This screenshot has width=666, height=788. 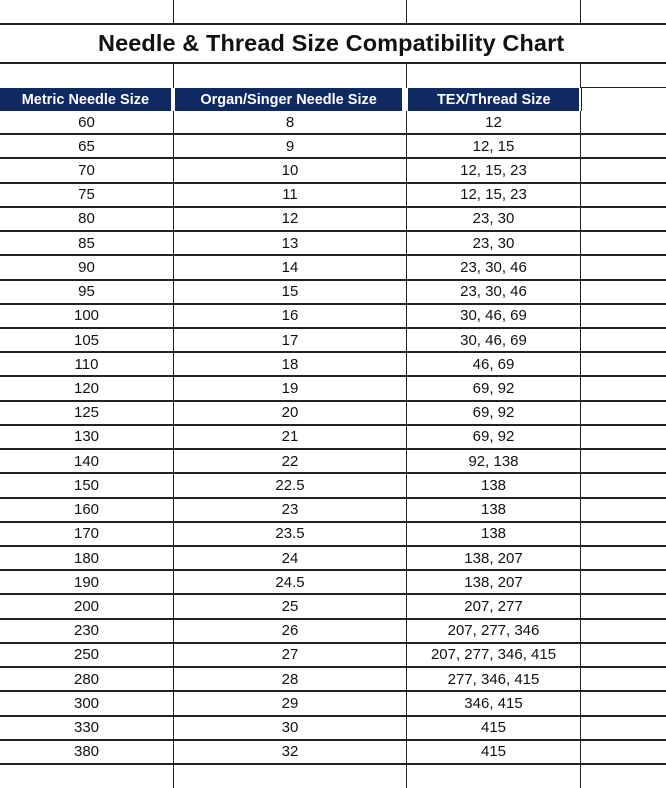 What do you see at coordinates (290, 267) in the screenshot?
I see `organ-singer-size-cell: 14` at bounding box center [290, 267].